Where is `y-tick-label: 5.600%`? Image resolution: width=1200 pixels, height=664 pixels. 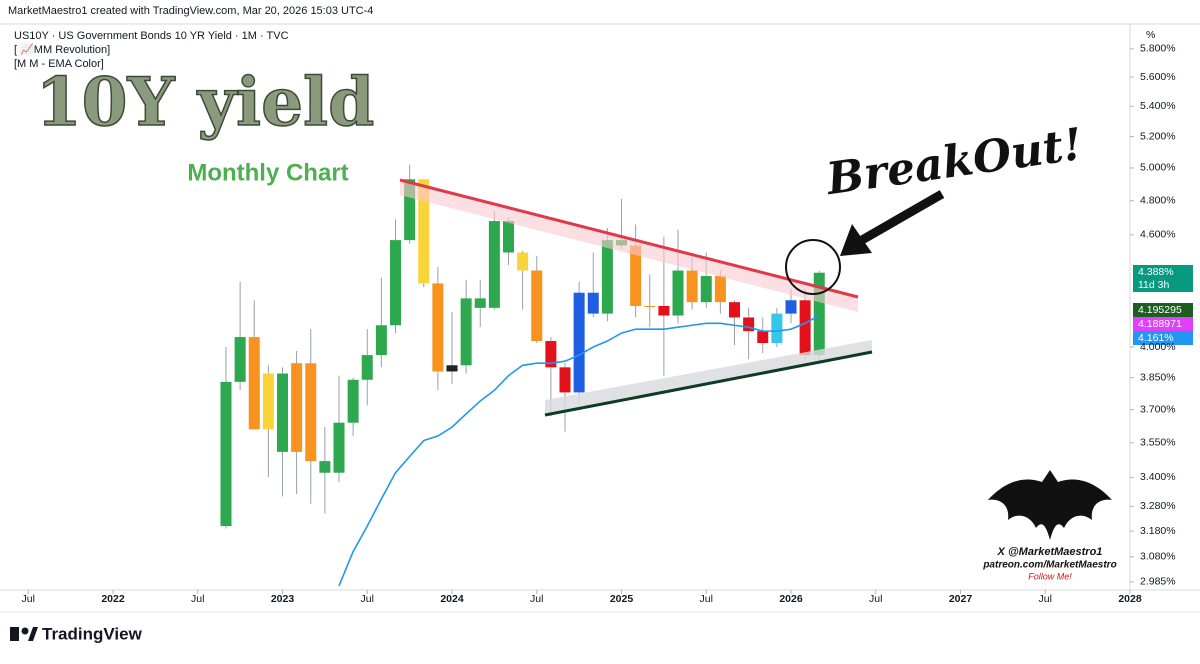 y-tick-label: 5.600% is located at coordinates (1158, 77).